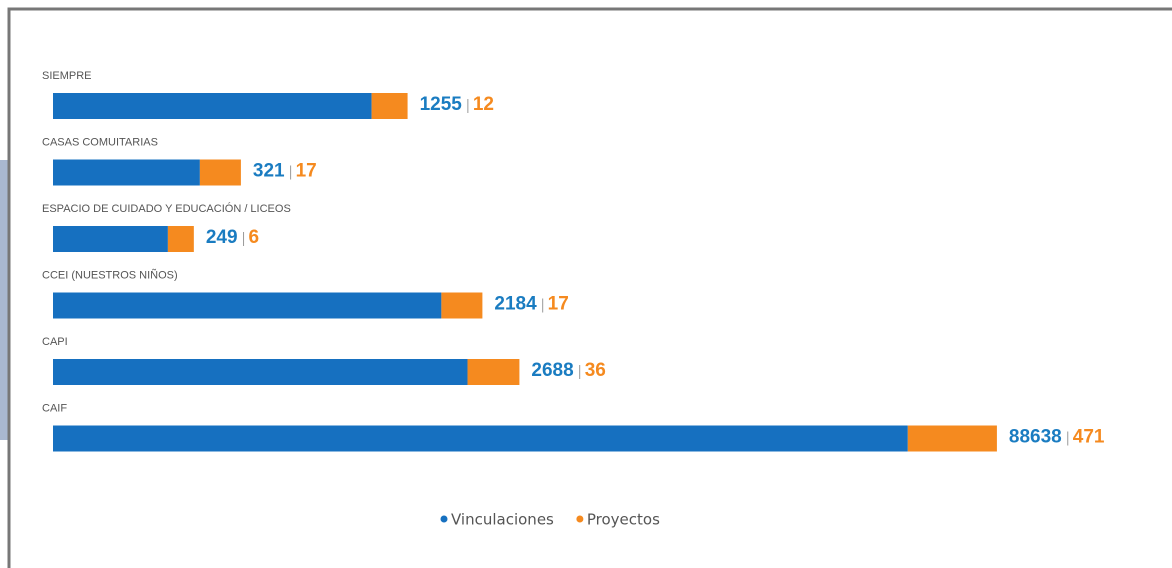 Image resolution: width=1172 pixels, height=568 pixels. What do you see at coordinates (1035, 437) in the screenshot?
I see `value-label: 88638` at bounding box center [1035, 437].